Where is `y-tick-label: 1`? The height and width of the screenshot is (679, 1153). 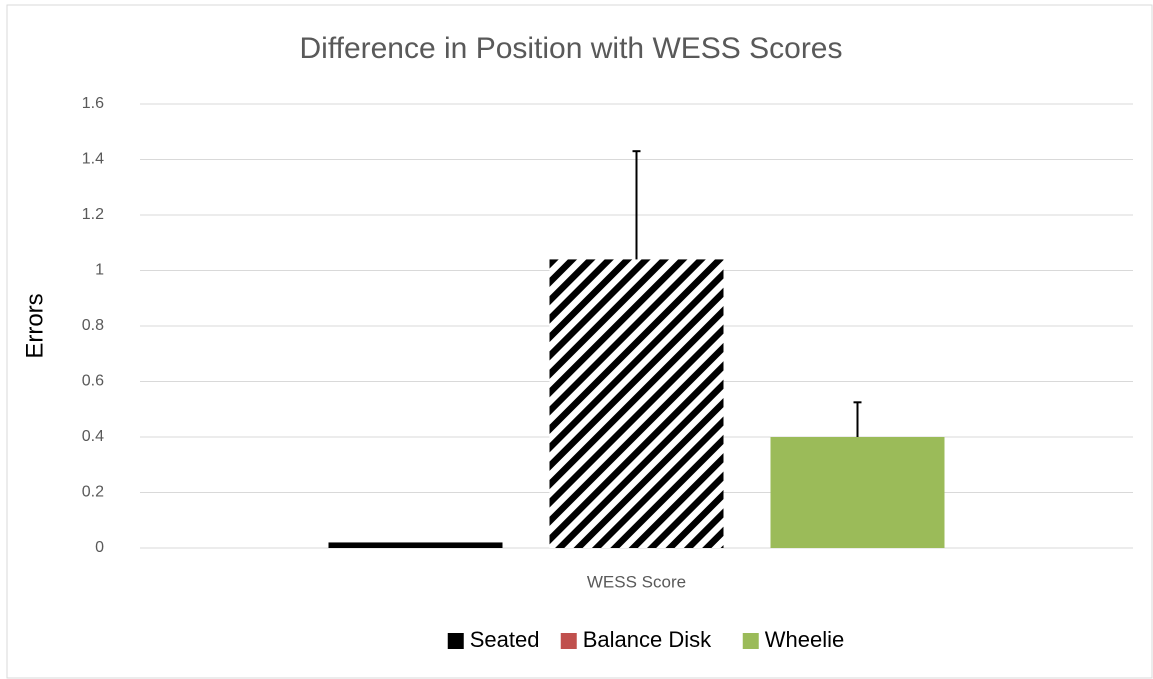
y-tick-label: 1 is located at coordinates (99, 270).